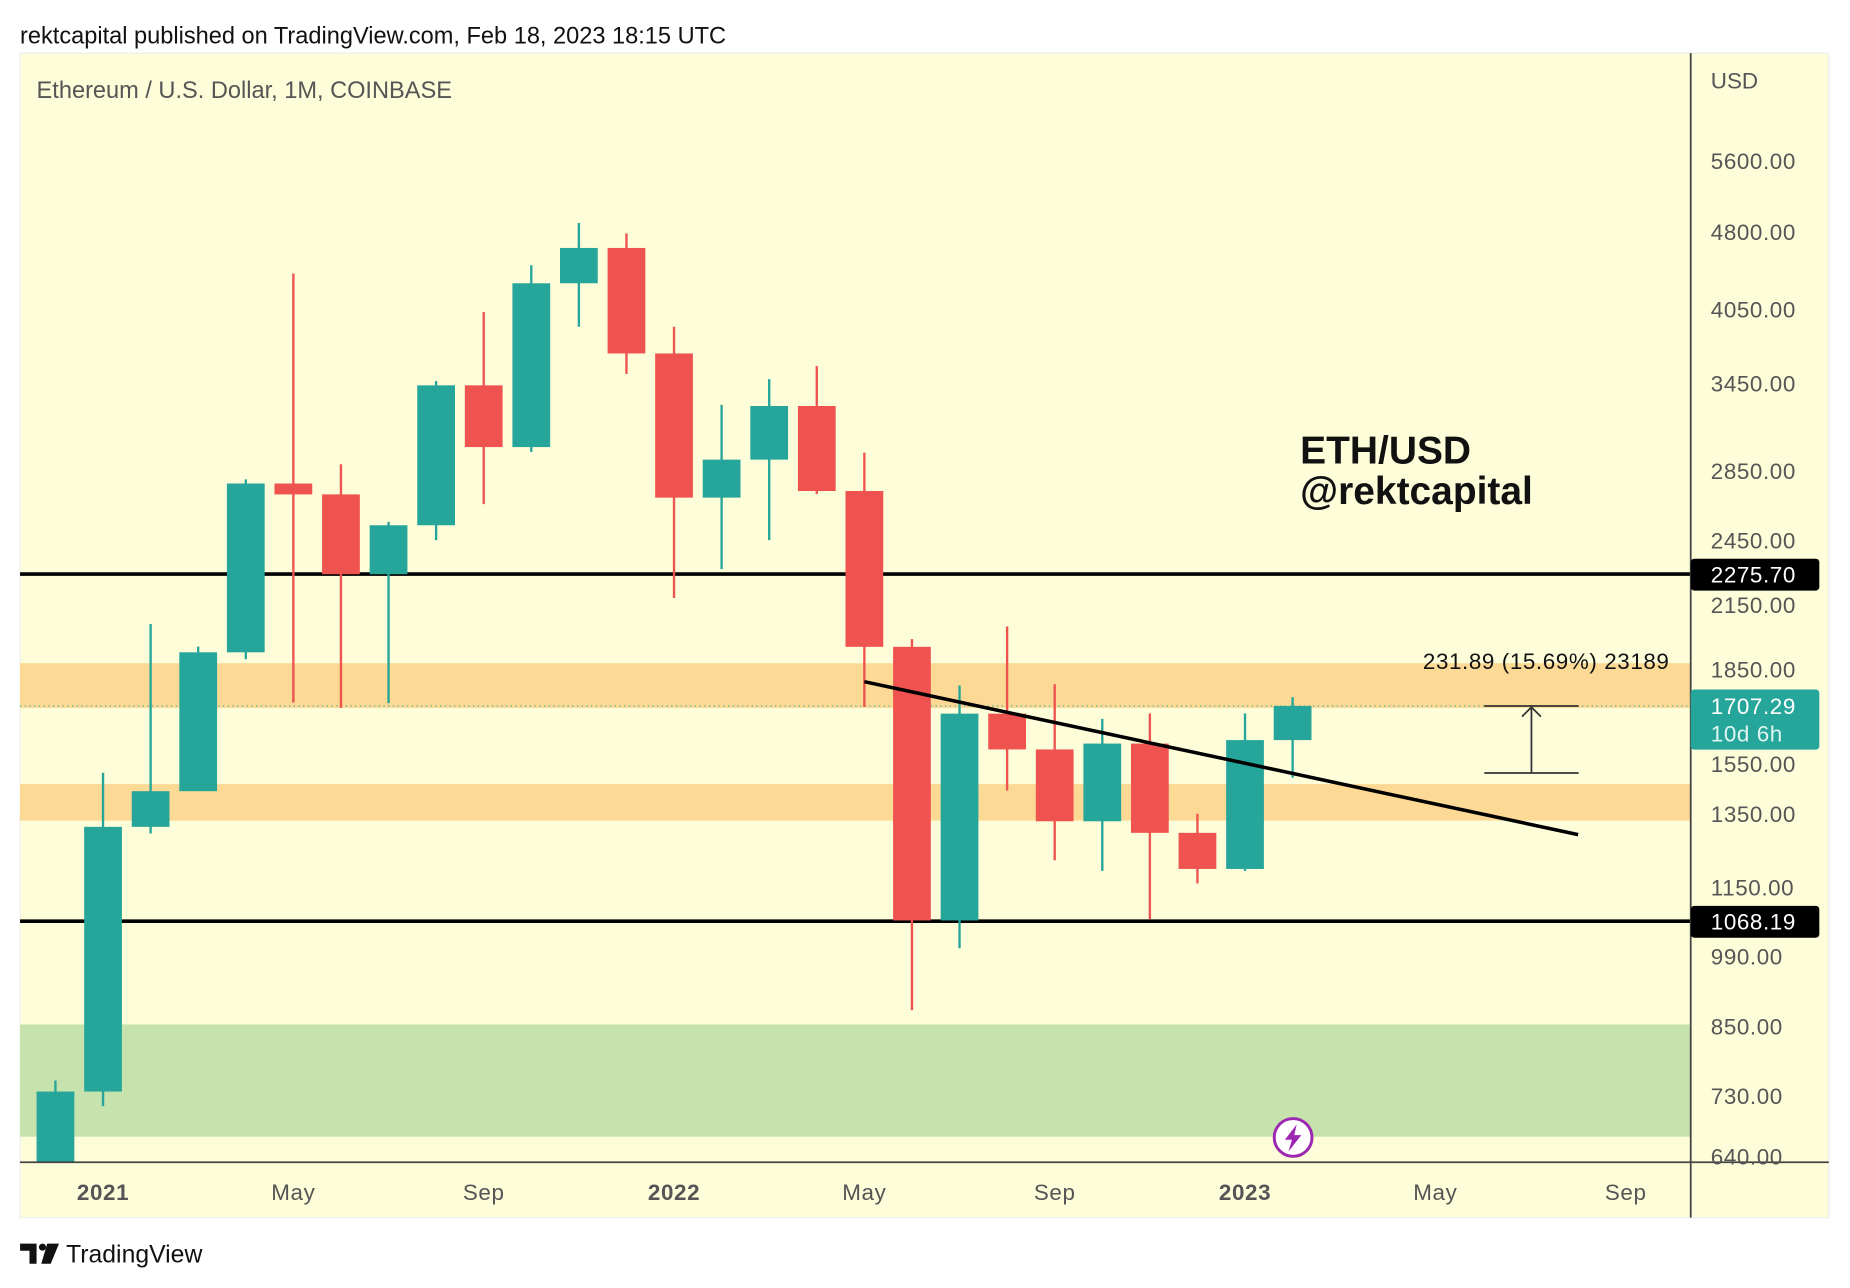 This screenshot has width=1850, height=1288. What do you see at coordinates (1221, 758) in the screenshot?
I see `trendline` at bounding box center [1221, 758].